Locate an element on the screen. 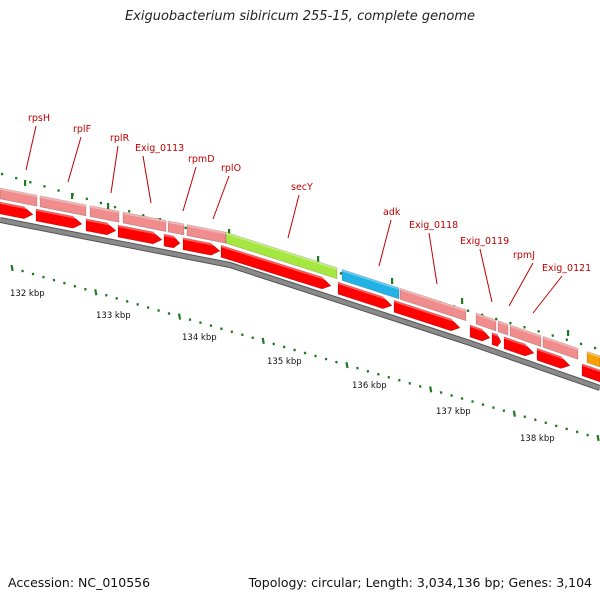 Image resolution: width=600 pixels, height=600 pixels. gene-label-exig_0119: Exig_0119 is located at coordinates (484, 241).